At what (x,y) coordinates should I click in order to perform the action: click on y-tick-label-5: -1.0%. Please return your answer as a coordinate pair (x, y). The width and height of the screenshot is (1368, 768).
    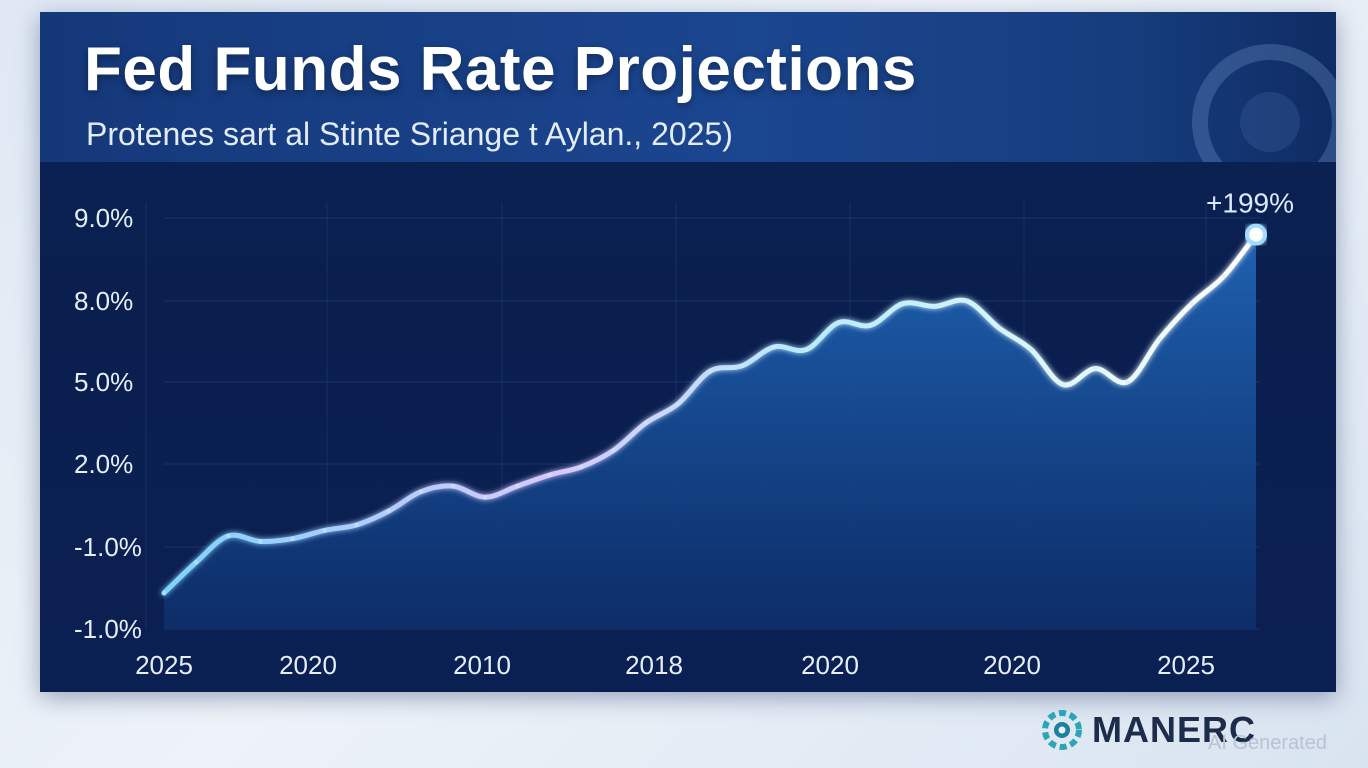
    Looking at the image, I should click on (108, 629).